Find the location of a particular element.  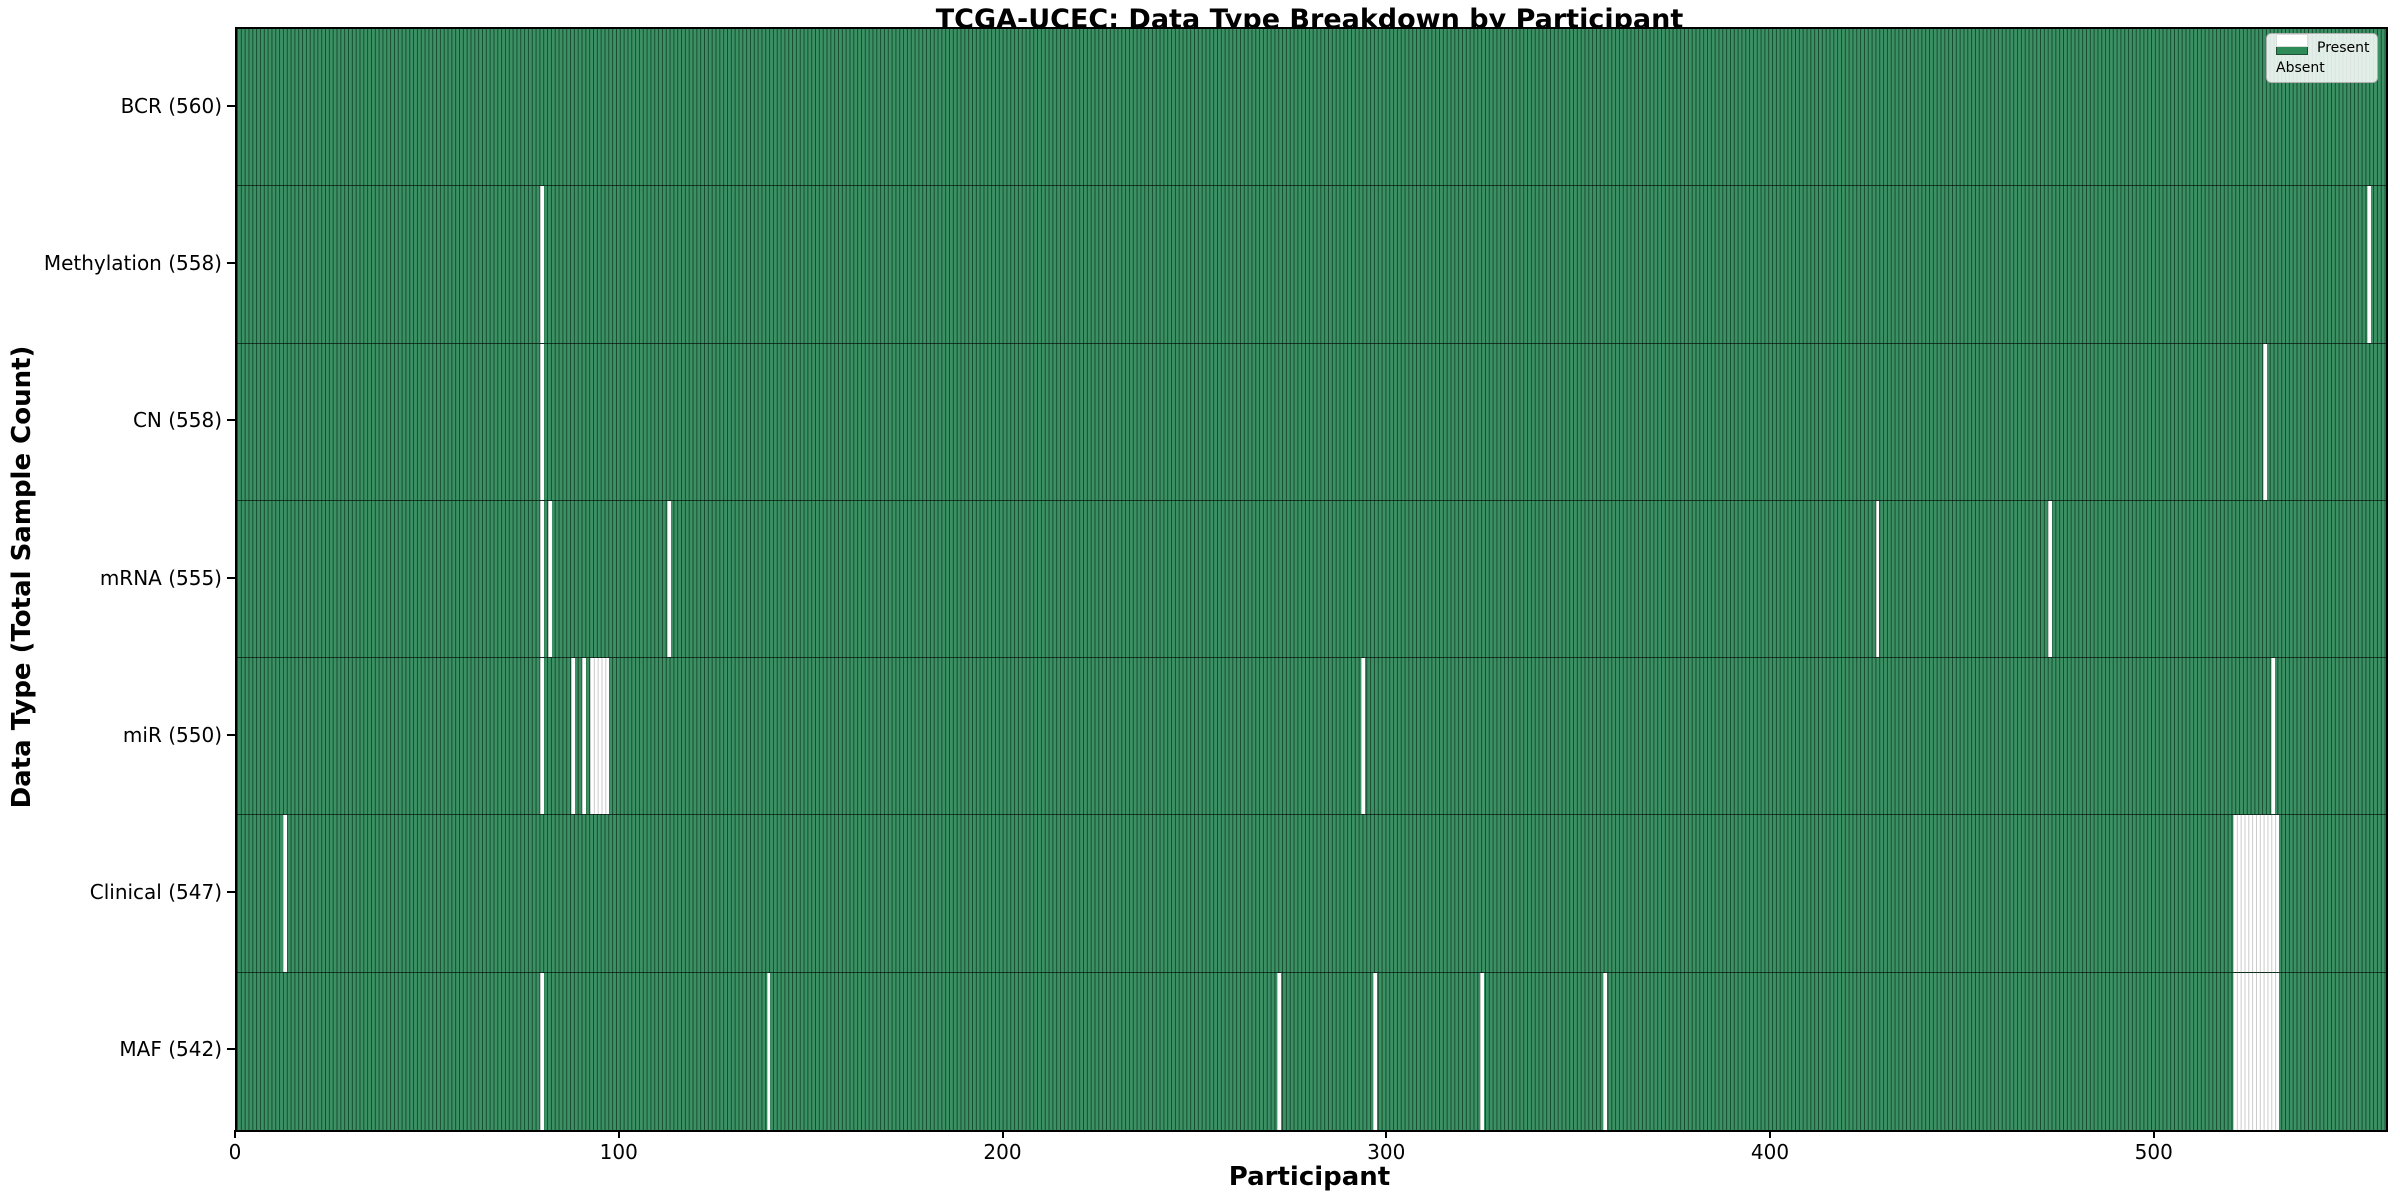

legend-entry-absent: Absent is located at coordinates (2322, 55).